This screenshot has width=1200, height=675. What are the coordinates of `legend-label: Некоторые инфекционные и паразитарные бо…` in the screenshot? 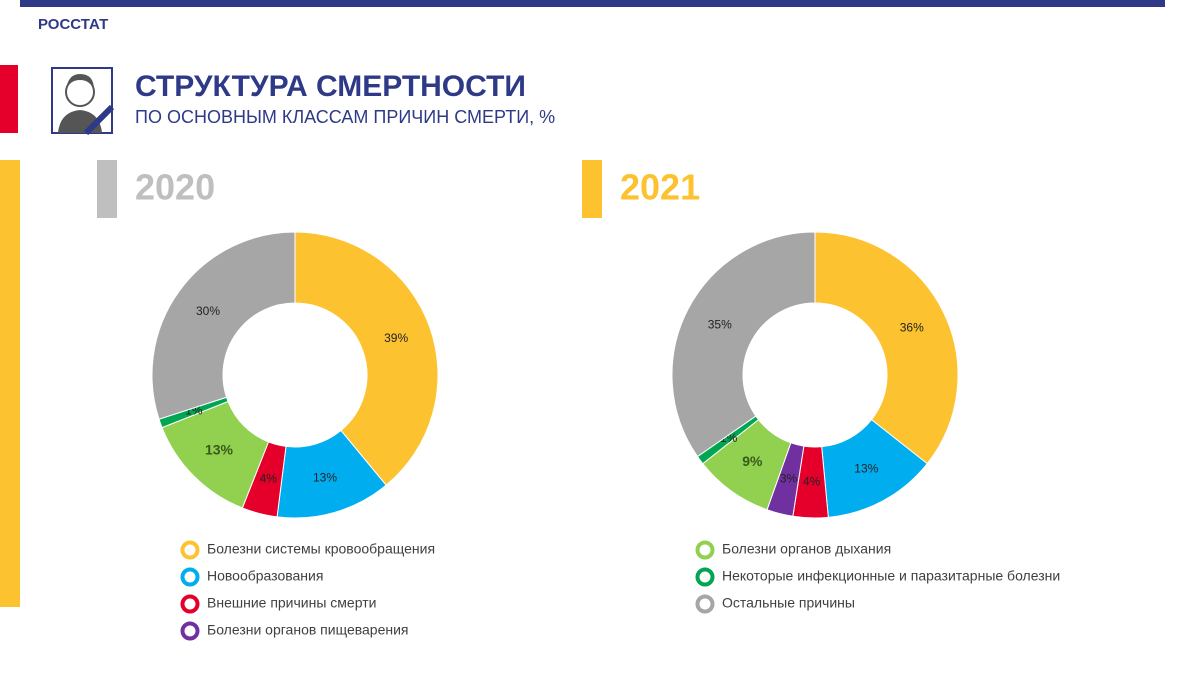 It's located at (891, 576).